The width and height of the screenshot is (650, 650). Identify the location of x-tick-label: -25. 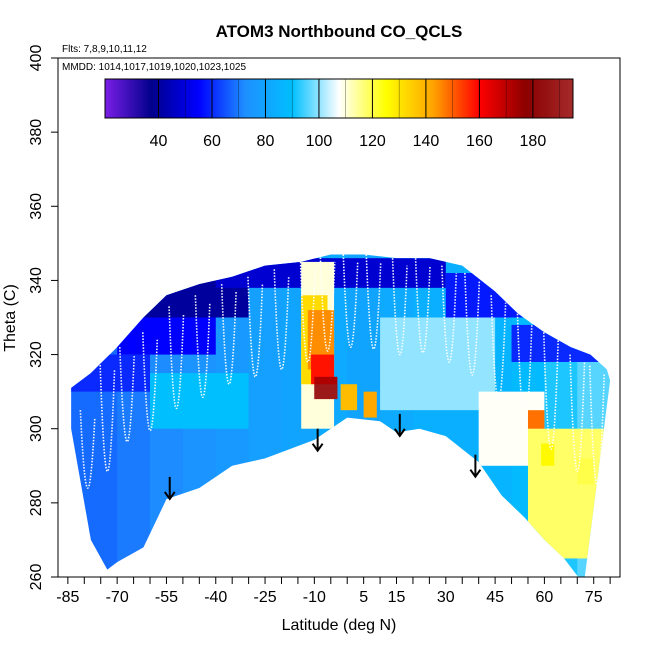
(264, 597).